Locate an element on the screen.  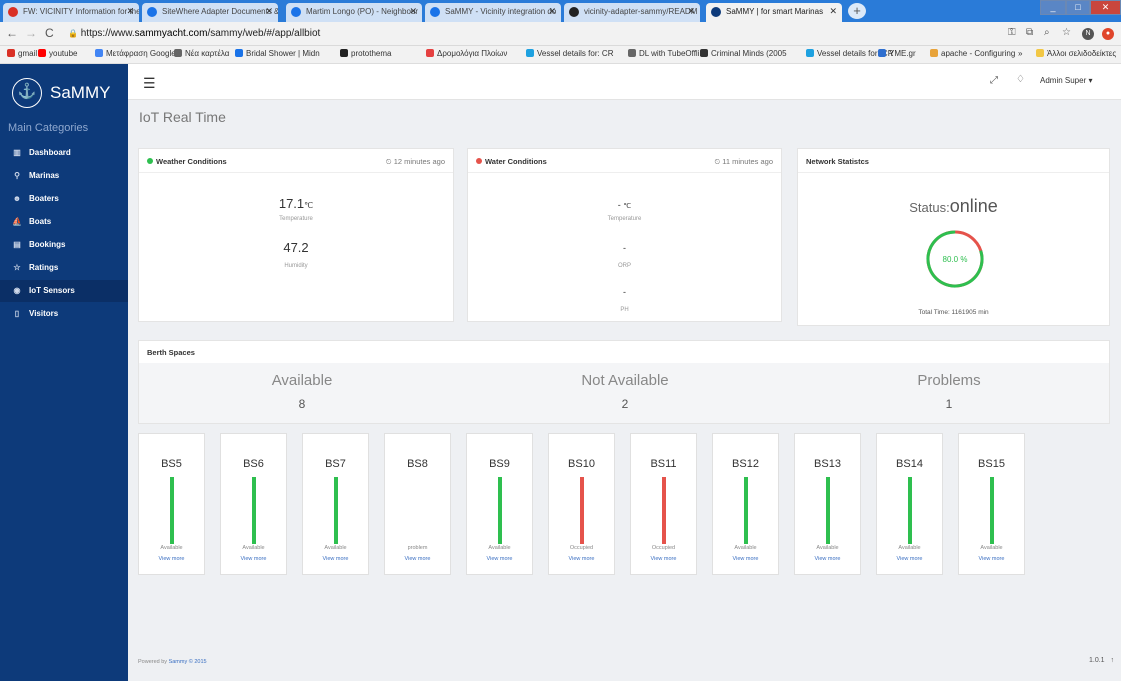
sidebar-item-visitors: ▯ Visitors is located at coordinates (64, 314).